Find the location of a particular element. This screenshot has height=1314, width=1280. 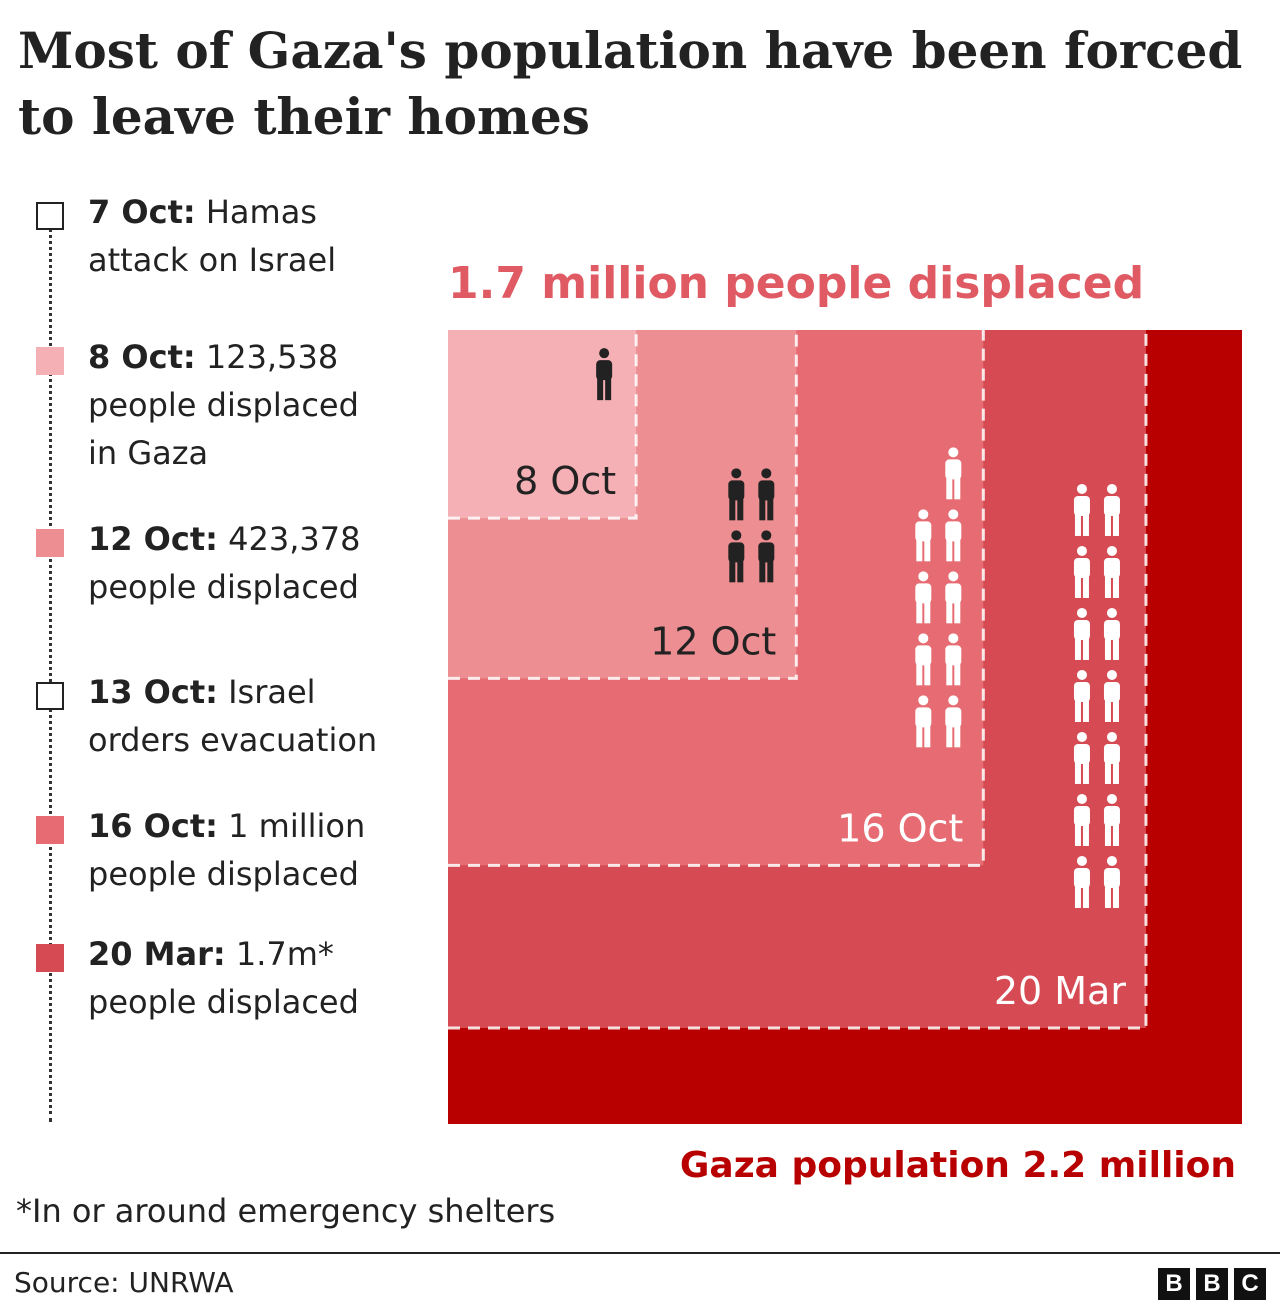

timeline-text: 13 Oct: Israel orders evacuation is located at coordinates (243, 716).